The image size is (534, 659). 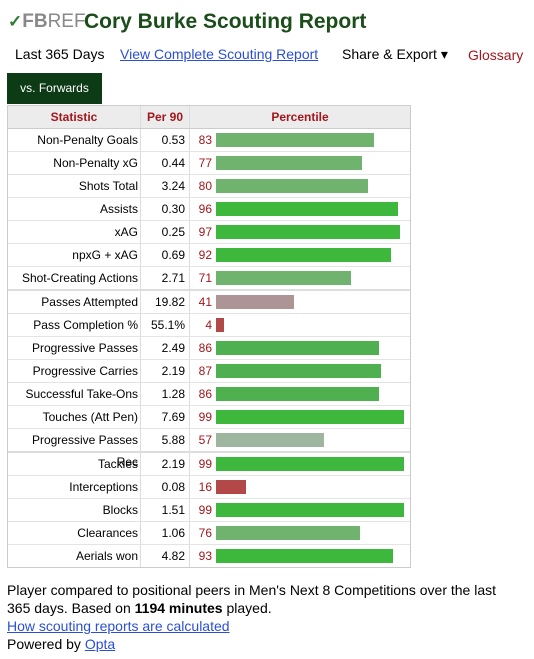 What do you see at coordinates (205, 209) in the screenshot?
I see `percentile: 96` at bounding box center [205, 209].